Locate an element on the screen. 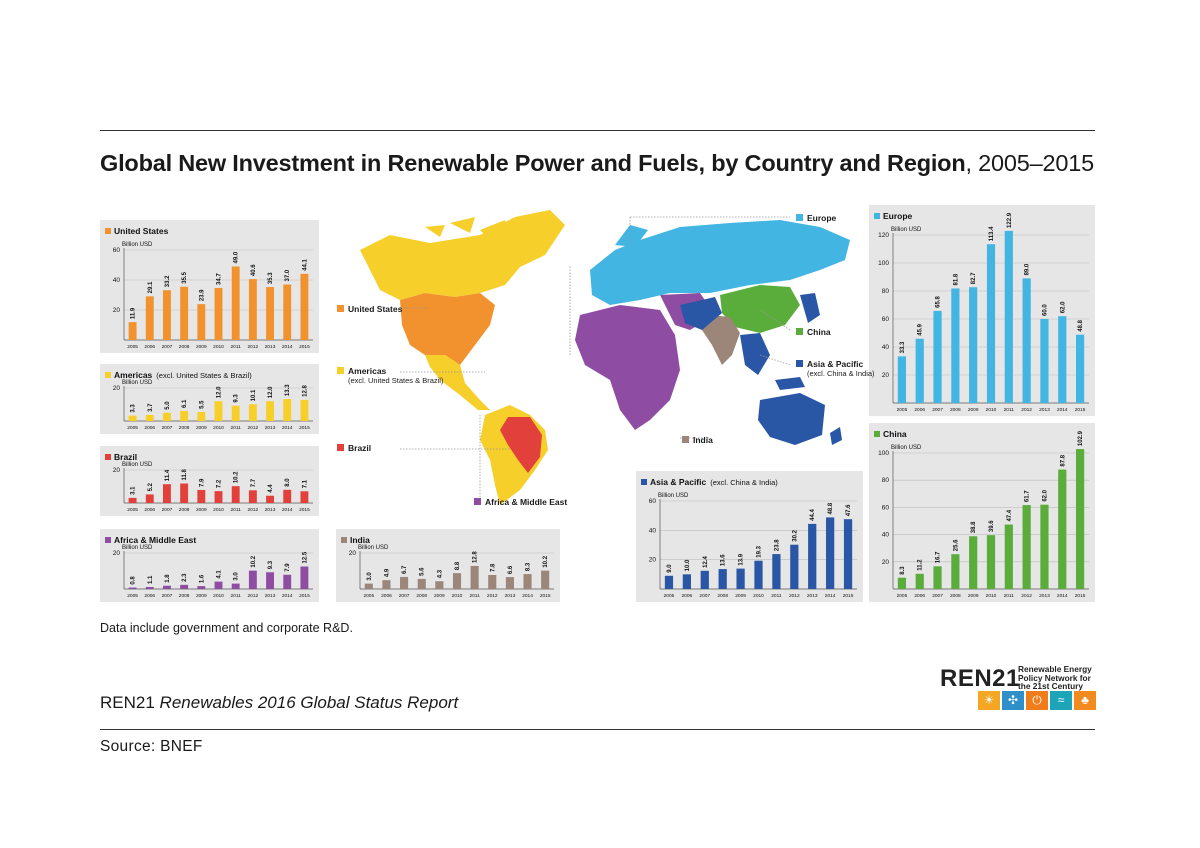  india-bar-2015 is located at coordinates (545, 579).